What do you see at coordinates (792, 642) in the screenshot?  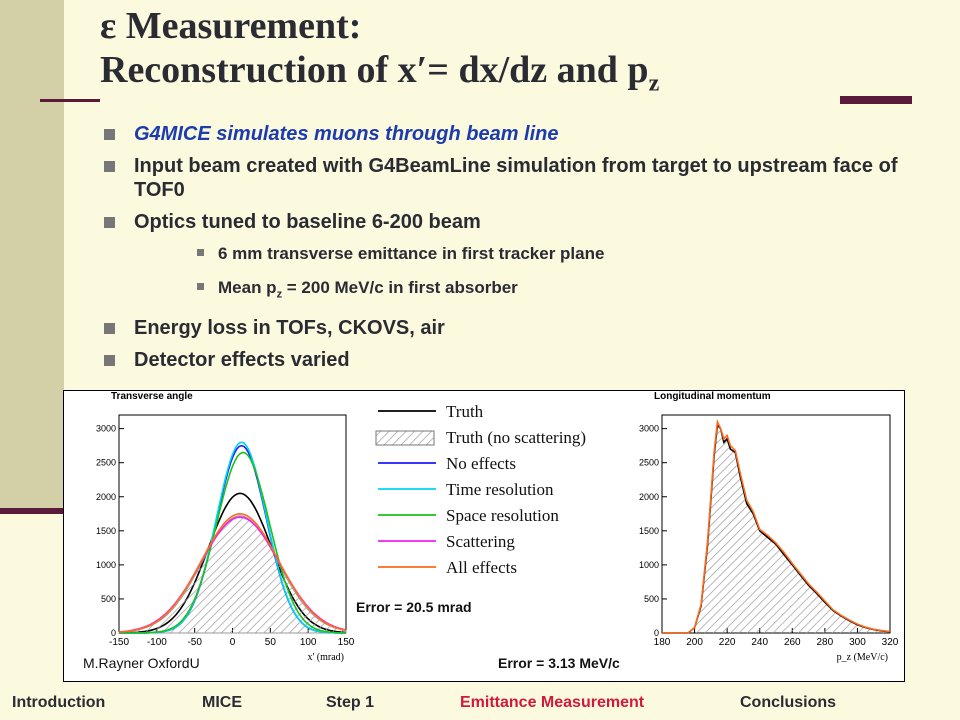 I see `x-tick-label: 260` at bounding box center [792, 642].